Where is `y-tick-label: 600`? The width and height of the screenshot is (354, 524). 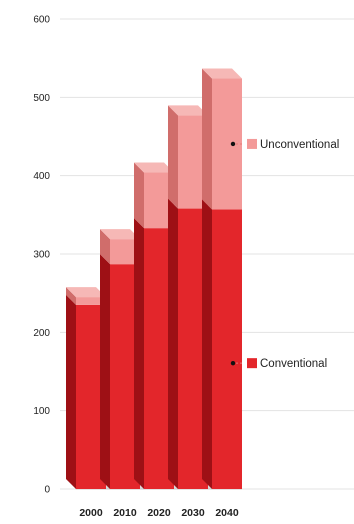 y-tick-label: 600 is located at coordinates (41, 20).